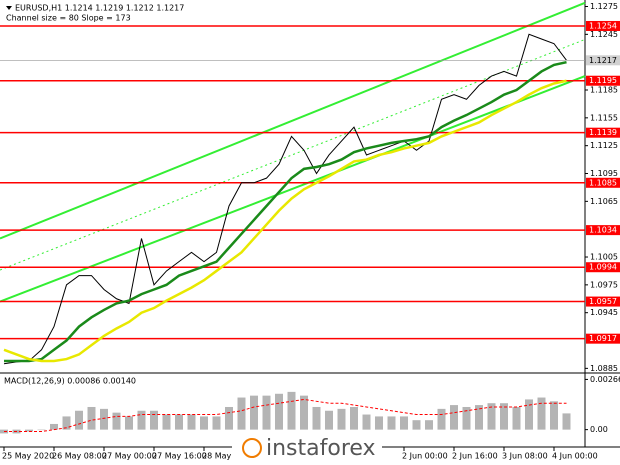 Image resolution: width=620 pixels, height=465 pixels. Describe the element at coordinates (217, 456) in the screenshot. I see `x-tick-label: 28 May` at that location.